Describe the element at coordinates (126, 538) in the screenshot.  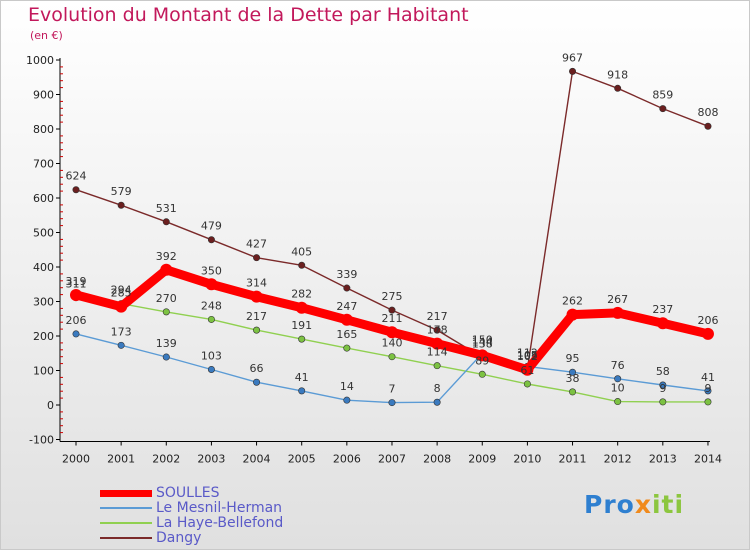
I see `legend-swatch-dangy` at that location.